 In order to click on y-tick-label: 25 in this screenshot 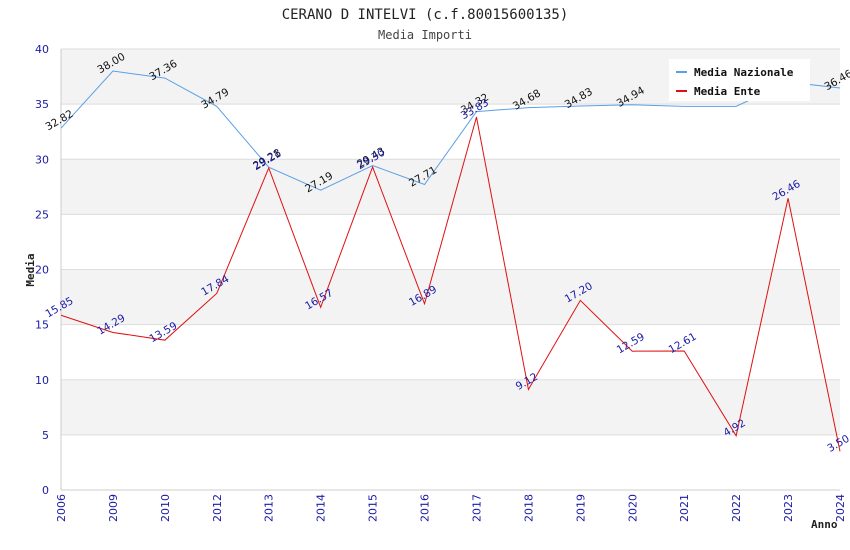, I will do `click(42, 214)`.